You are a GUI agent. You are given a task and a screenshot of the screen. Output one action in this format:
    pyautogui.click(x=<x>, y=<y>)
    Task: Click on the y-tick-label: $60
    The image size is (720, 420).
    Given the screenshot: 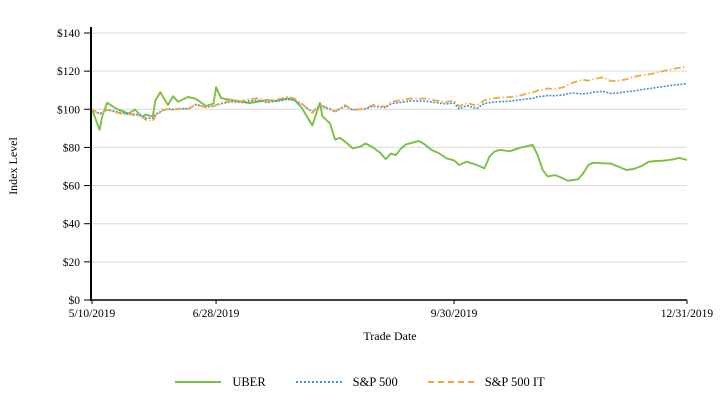 What is the action you would take?
    pyautogui.click(x=72, y=186)
    